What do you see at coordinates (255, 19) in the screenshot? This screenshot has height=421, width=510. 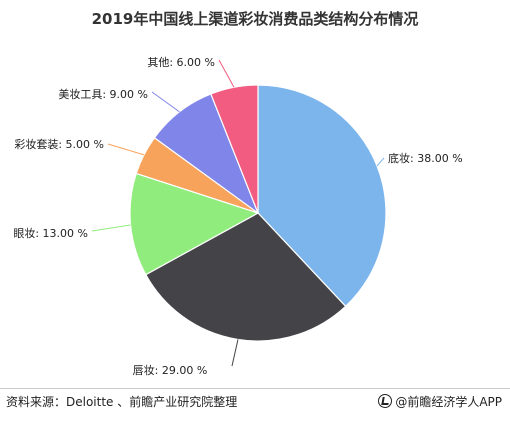 I see `chart-title: 2019年中国线上渠道彩妆消费品类结构分布情况` at bounding box center [255, 19].